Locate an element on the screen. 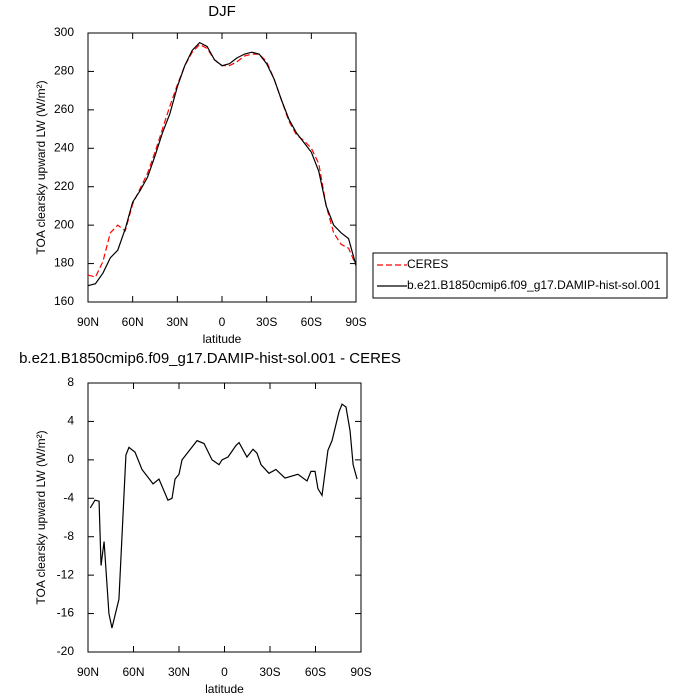 The width and height of the screenshot is (700, 700). y-tick-label: -12 is located at coordinates (66, 574).